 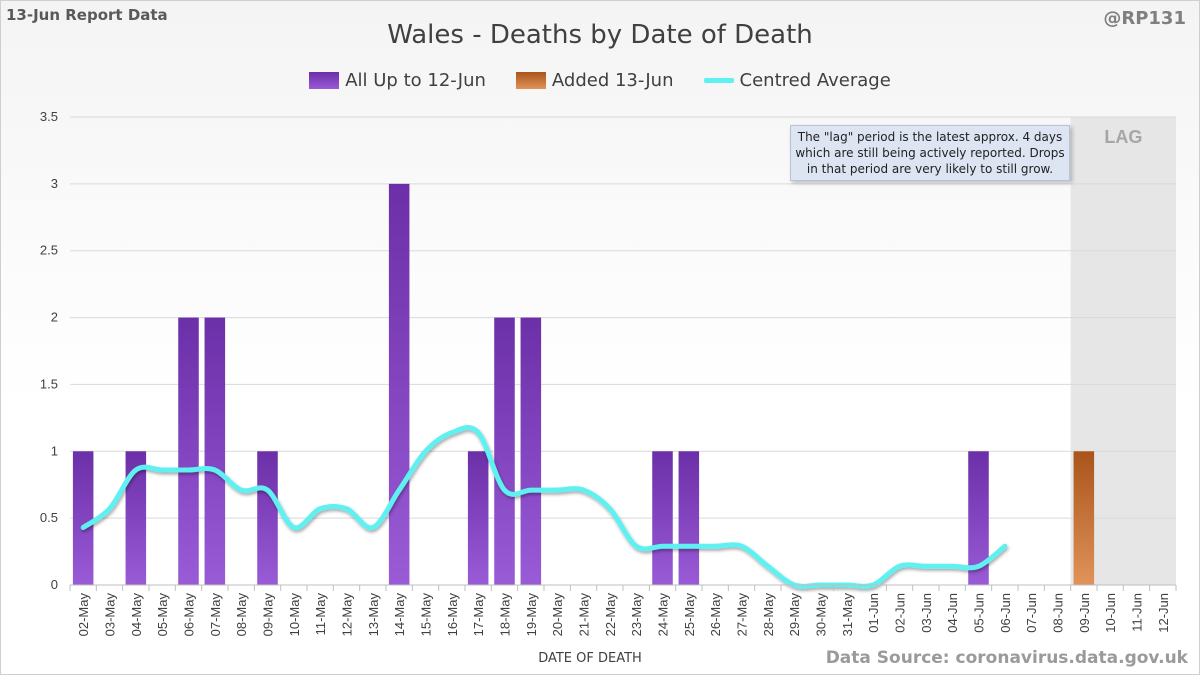 What do you see at coordinates (54, 450) in the screenshot?
I see `y-tick-label: 1` at bounding box center [54, 450].